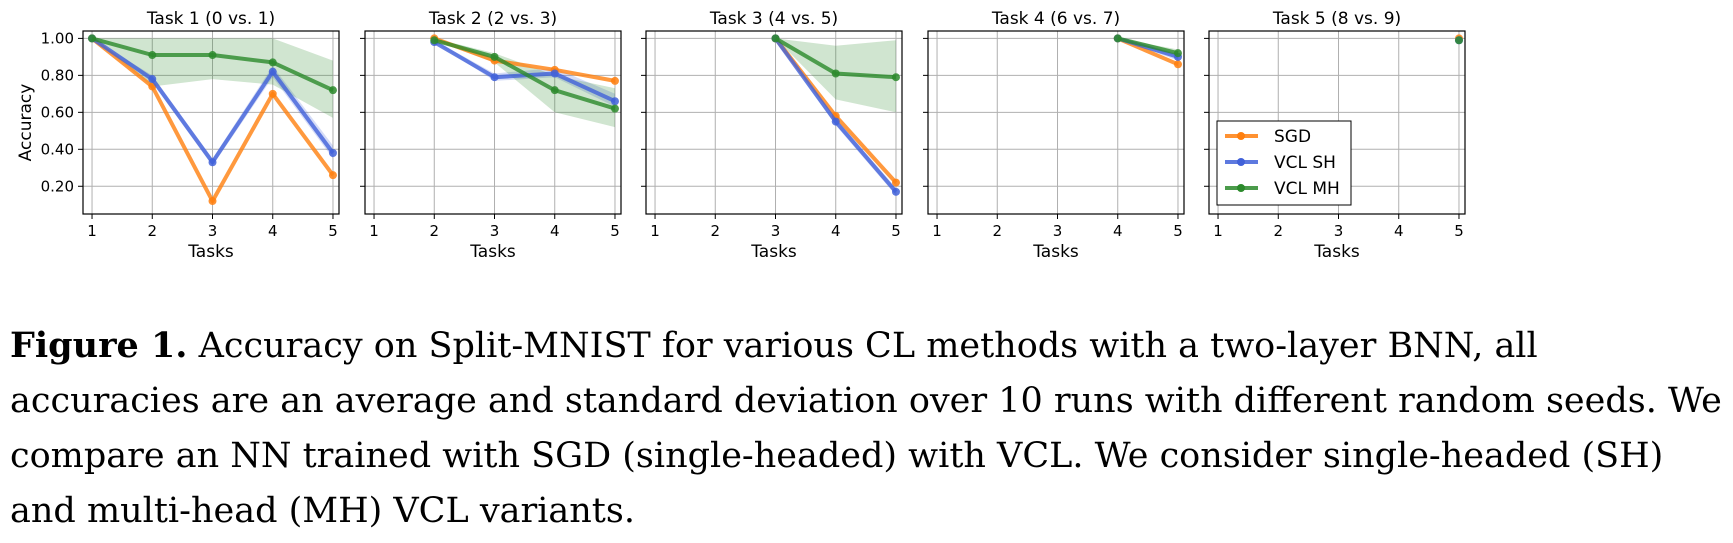 Image resolution: width=1733 pixels, height=543 pixels. I want to click on y-tick-label: 0.40, so click(57, 149).